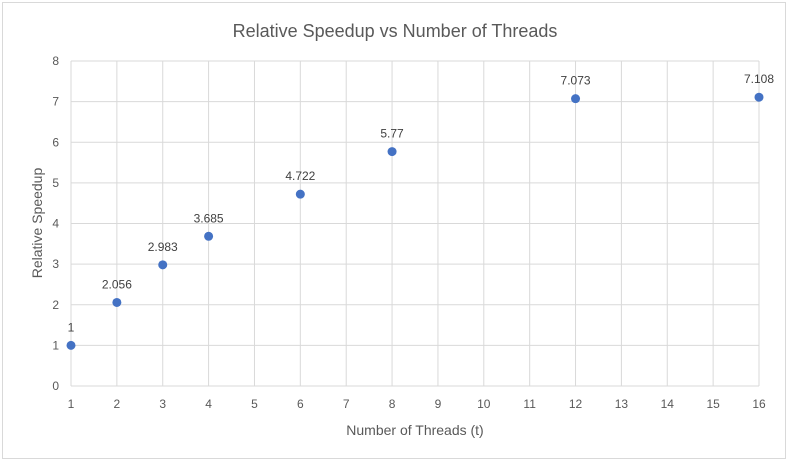 The height and width of the screenshot is (463, 790). I want to click on y-tick-label: 0, so click(55, 386).